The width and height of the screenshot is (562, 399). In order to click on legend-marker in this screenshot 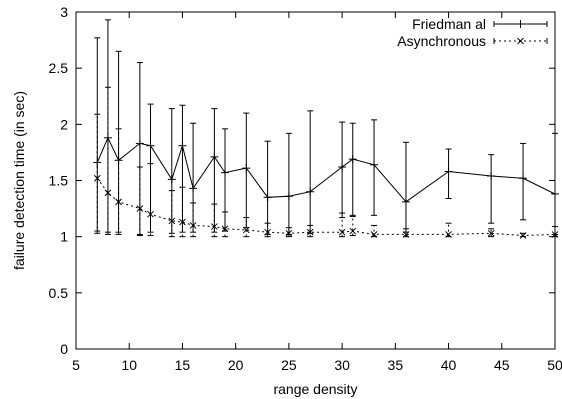, I will do `click(520, 24)`.